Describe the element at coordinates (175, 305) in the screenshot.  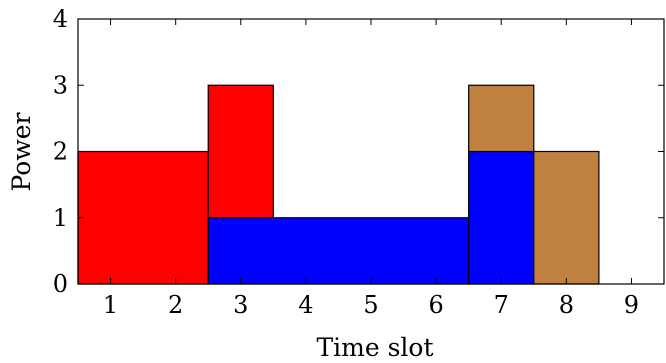
I see `x-tick-label-2: 2` at that location.